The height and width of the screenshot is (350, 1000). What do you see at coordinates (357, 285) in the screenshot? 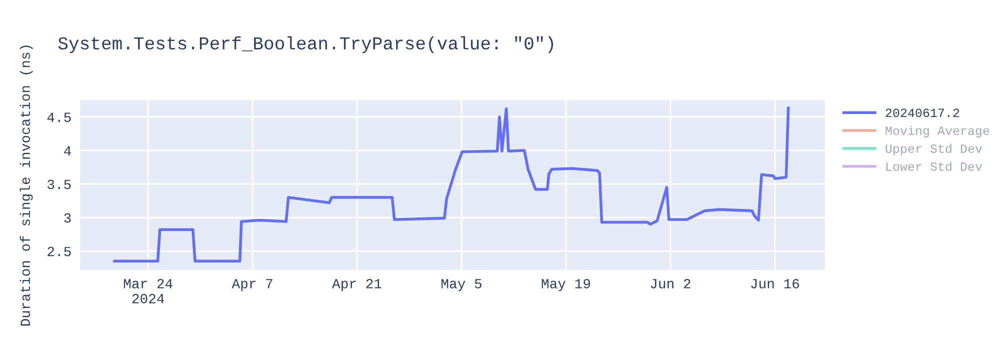
I see `x-tick-label: Apr 21` at bounding box center [357, 285].